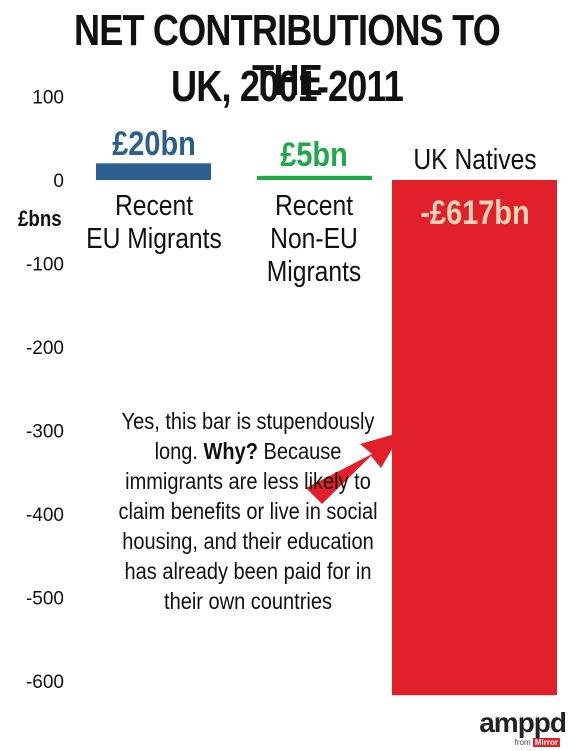 This screenshot has width=574, height=751. Describe the element at coordinates (354, 468) in the screenshot. I see `pointer-arrow` at that location.